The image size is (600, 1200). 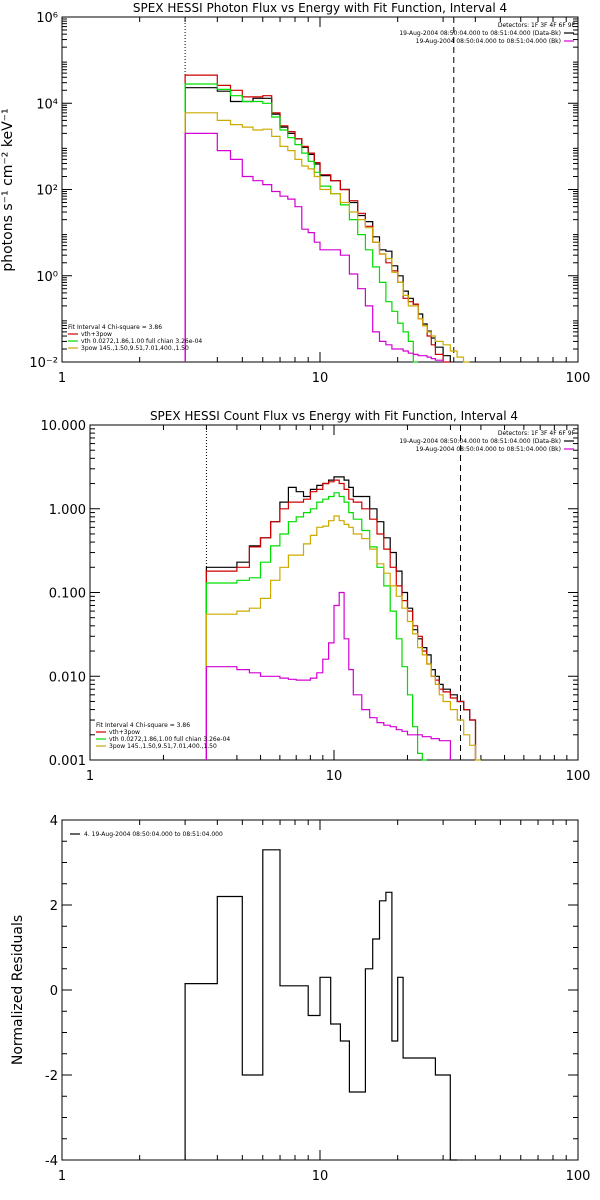 I want to click on y-tick-label: 10.000, so click(x=64, y=426).